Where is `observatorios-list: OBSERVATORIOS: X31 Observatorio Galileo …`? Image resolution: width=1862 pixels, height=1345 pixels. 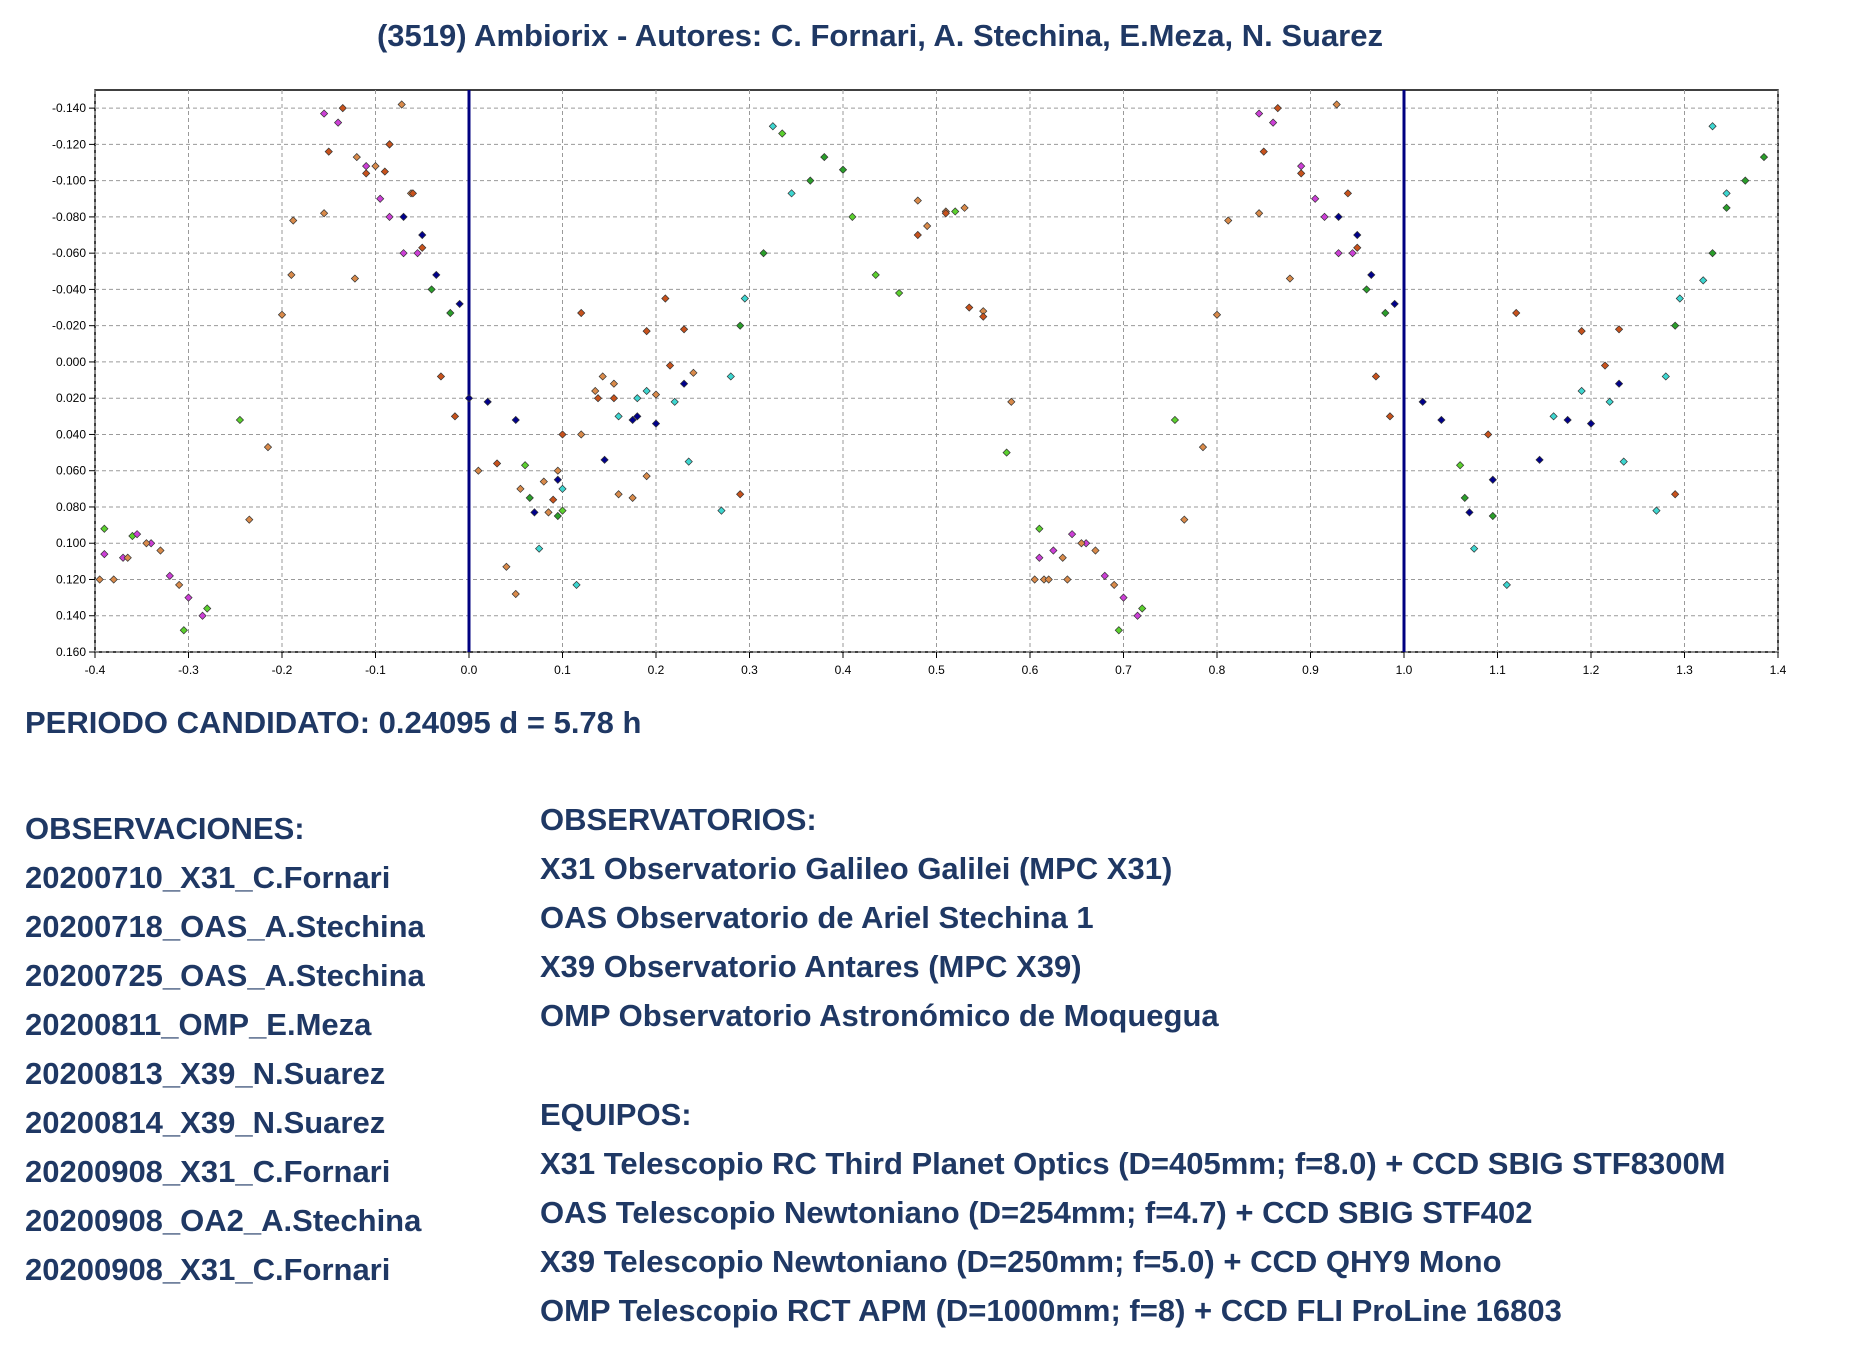
observatorios-list: OBSERVATORIOS: X31 Observatorio Galileo … is located at coordinates (879, 917).